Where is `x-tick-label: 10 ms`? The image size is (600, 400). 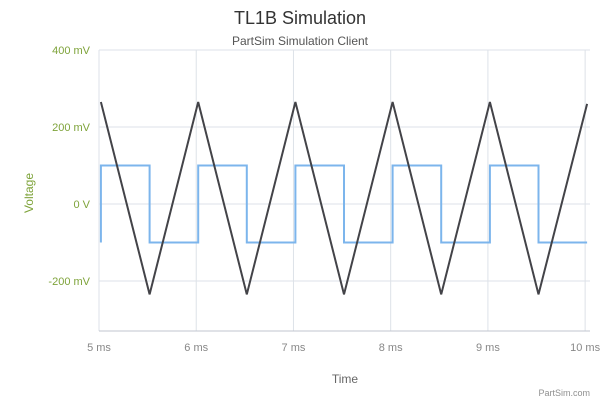 x-tick-label: 10 ms is located at coordinates (585, 348).